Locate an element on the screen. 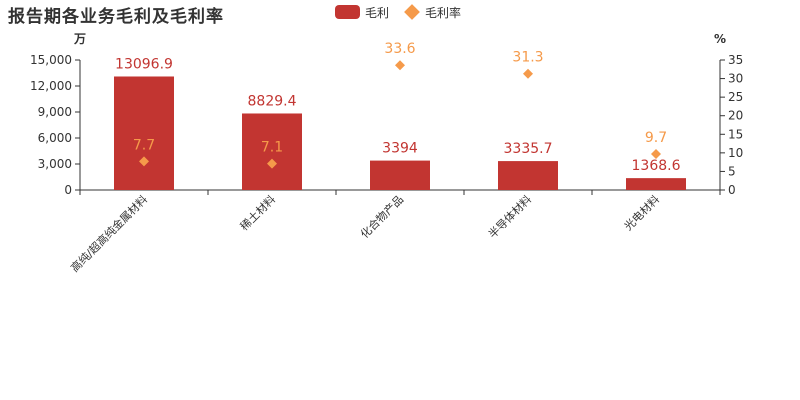  y-right-tick-label: 30 is located at coordinates (735, 79).